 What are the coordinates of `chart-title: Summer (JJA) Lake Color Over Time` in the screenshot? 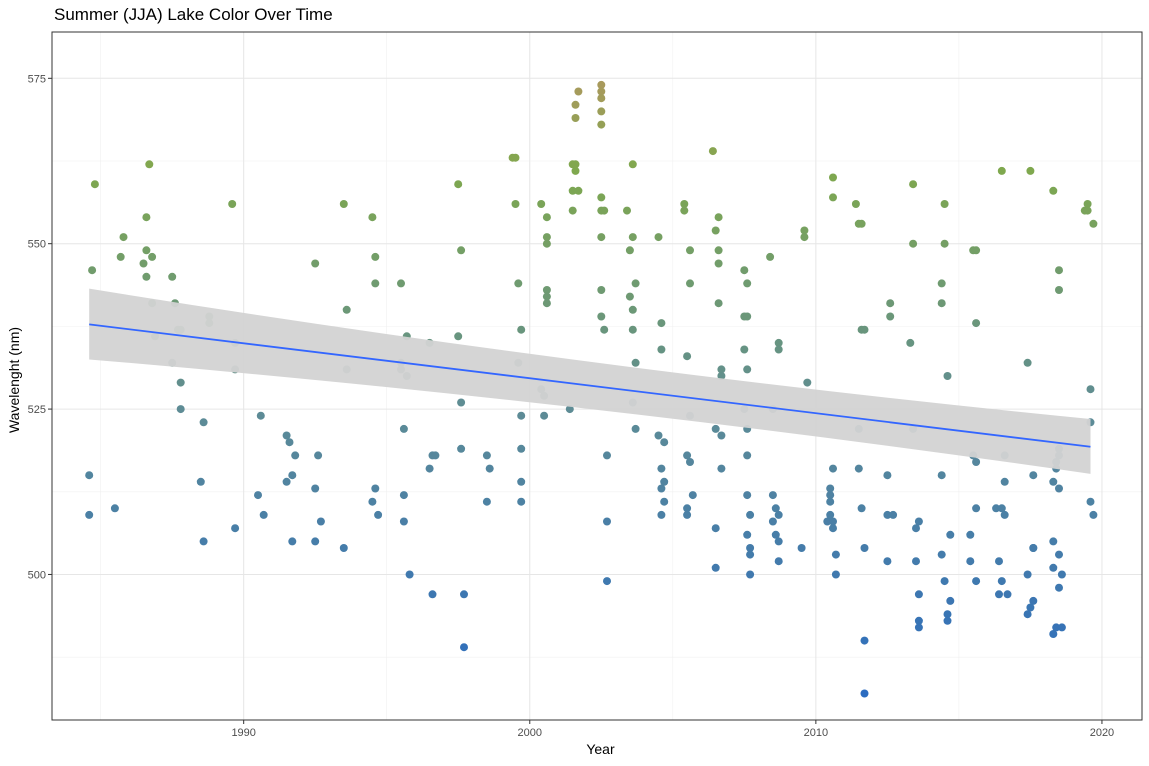 It's located at (193, 14).